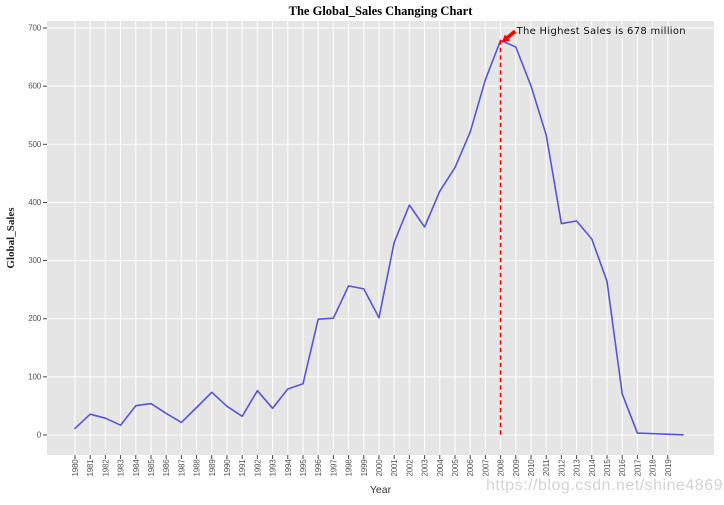 This screenshot has width=724, height=505. I want to click on x-tick-label: 1991, so click(242, 468).